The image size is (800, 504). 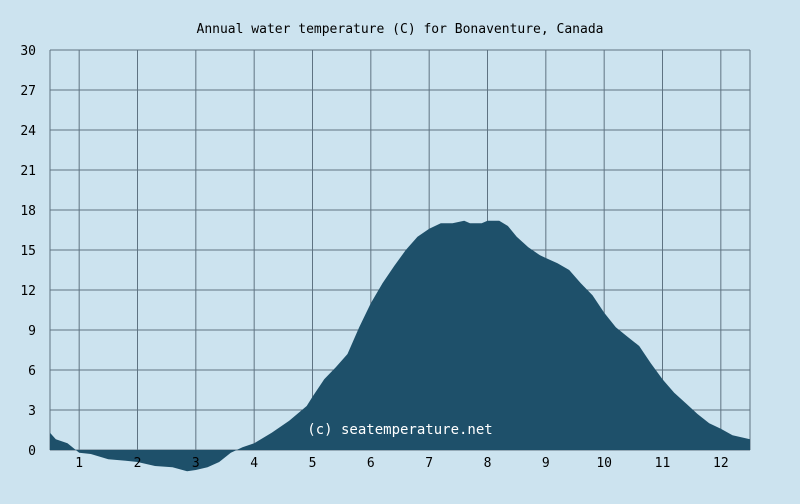 What do you see at coordinates (28, 131) in the screenshot?
I see `y-tick-label: 24` at bounding box center [28, 131].